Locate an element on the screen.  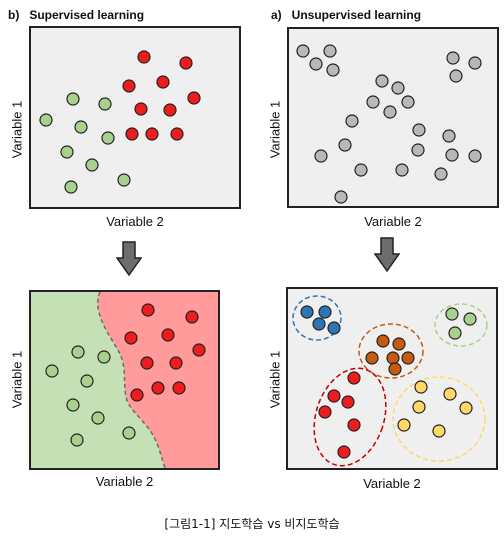
figure-caption: [그림1-1] 지도학습 vs 비지도학습 is located at coordinates (252, 524).